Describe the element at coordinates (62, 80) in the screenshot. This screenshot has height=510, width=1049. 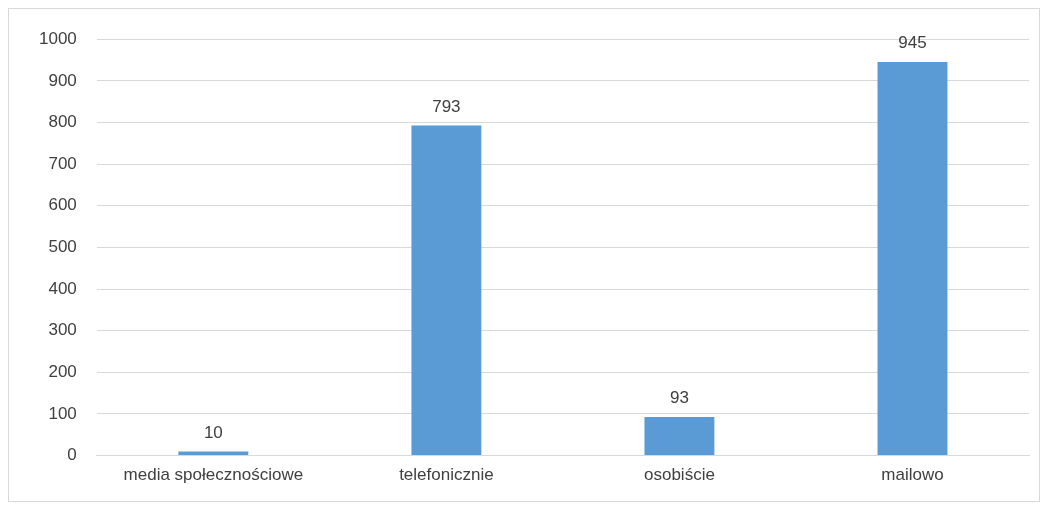
I see `y-tick-label: 900` at that location.